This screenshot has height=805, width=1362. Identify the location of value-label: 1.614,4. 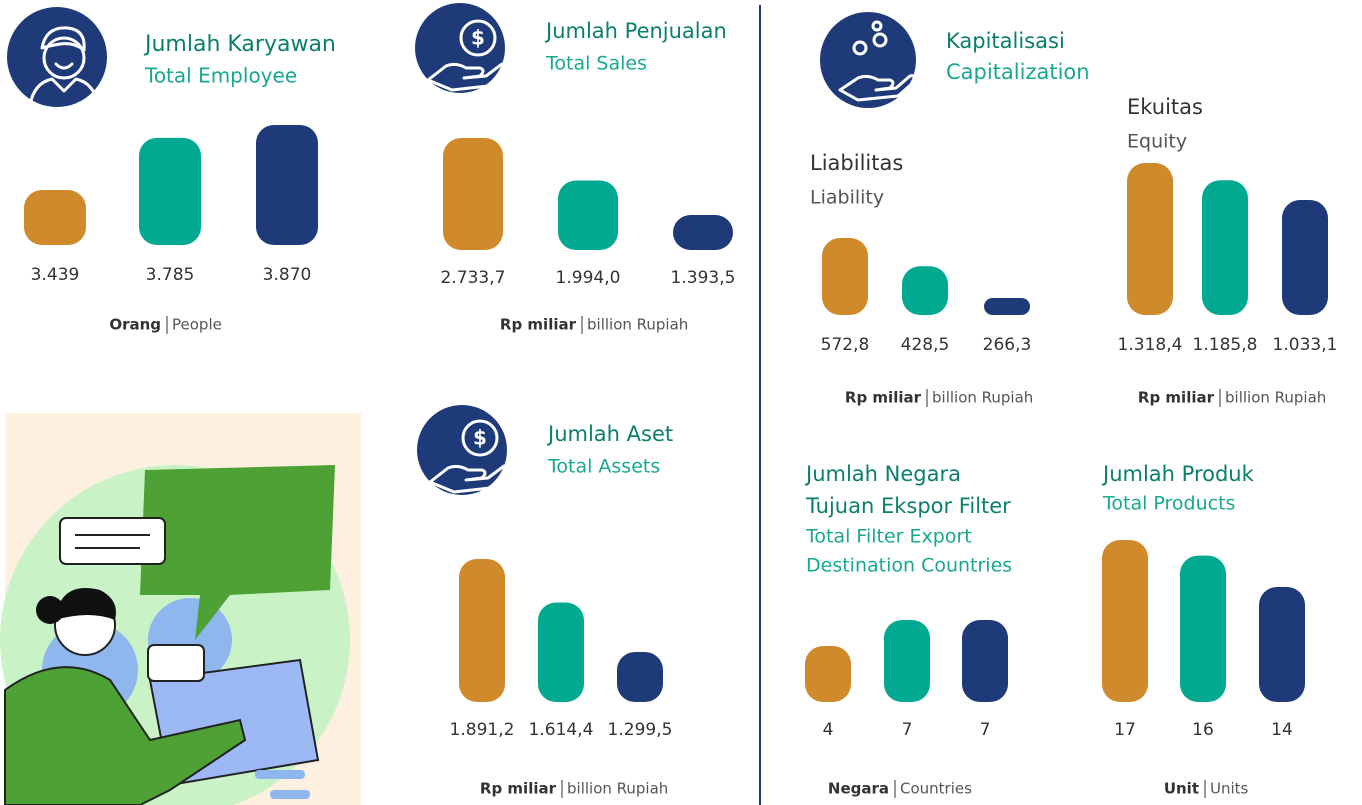
(561, 730).